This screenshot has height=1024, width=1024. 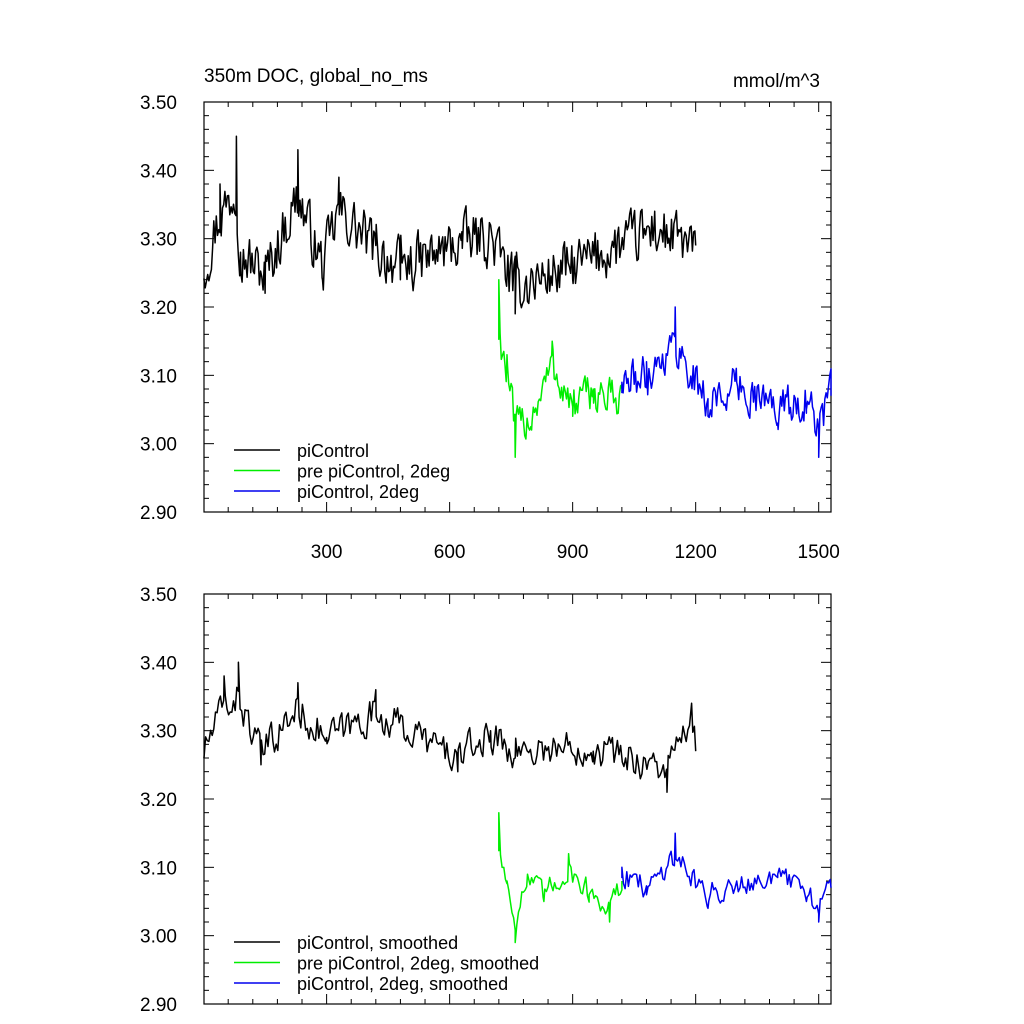 I want to click on legend-label: pre piControl, 2deg, so click(x=373, y=472).